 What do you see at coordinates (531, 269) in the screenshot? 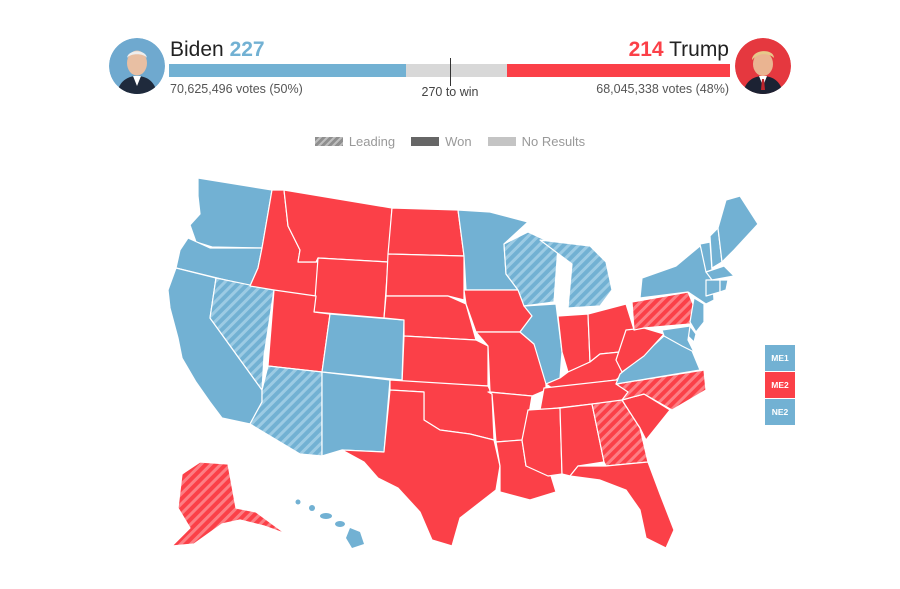
I see `state-wi` at bounding box center [531, 269].